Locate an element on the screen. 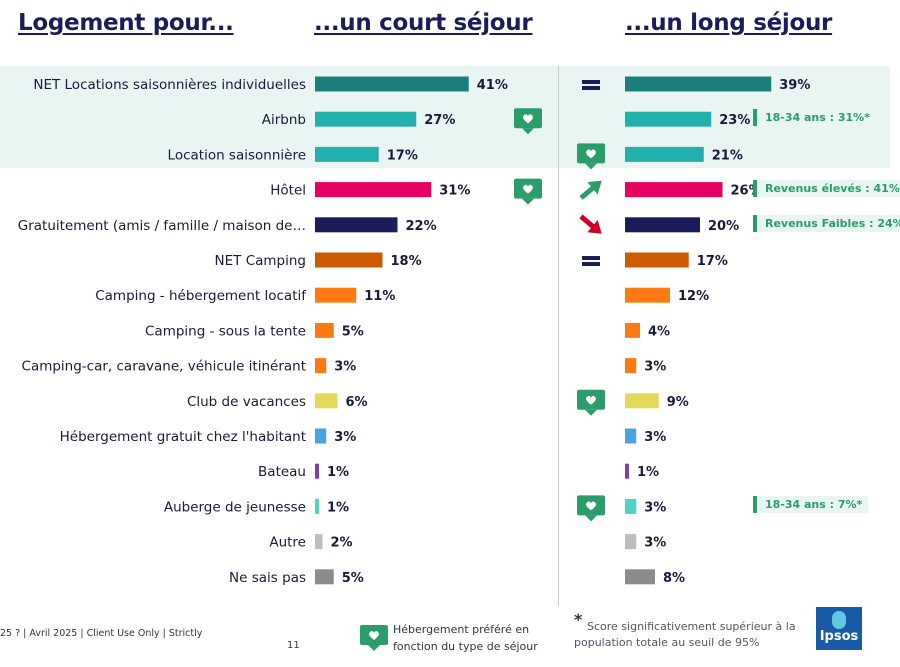 Image resolution: width=900 pixels, height=667 pixels. legend-text-line2: fonction du type de séjour is located at coordinates (465, 646).